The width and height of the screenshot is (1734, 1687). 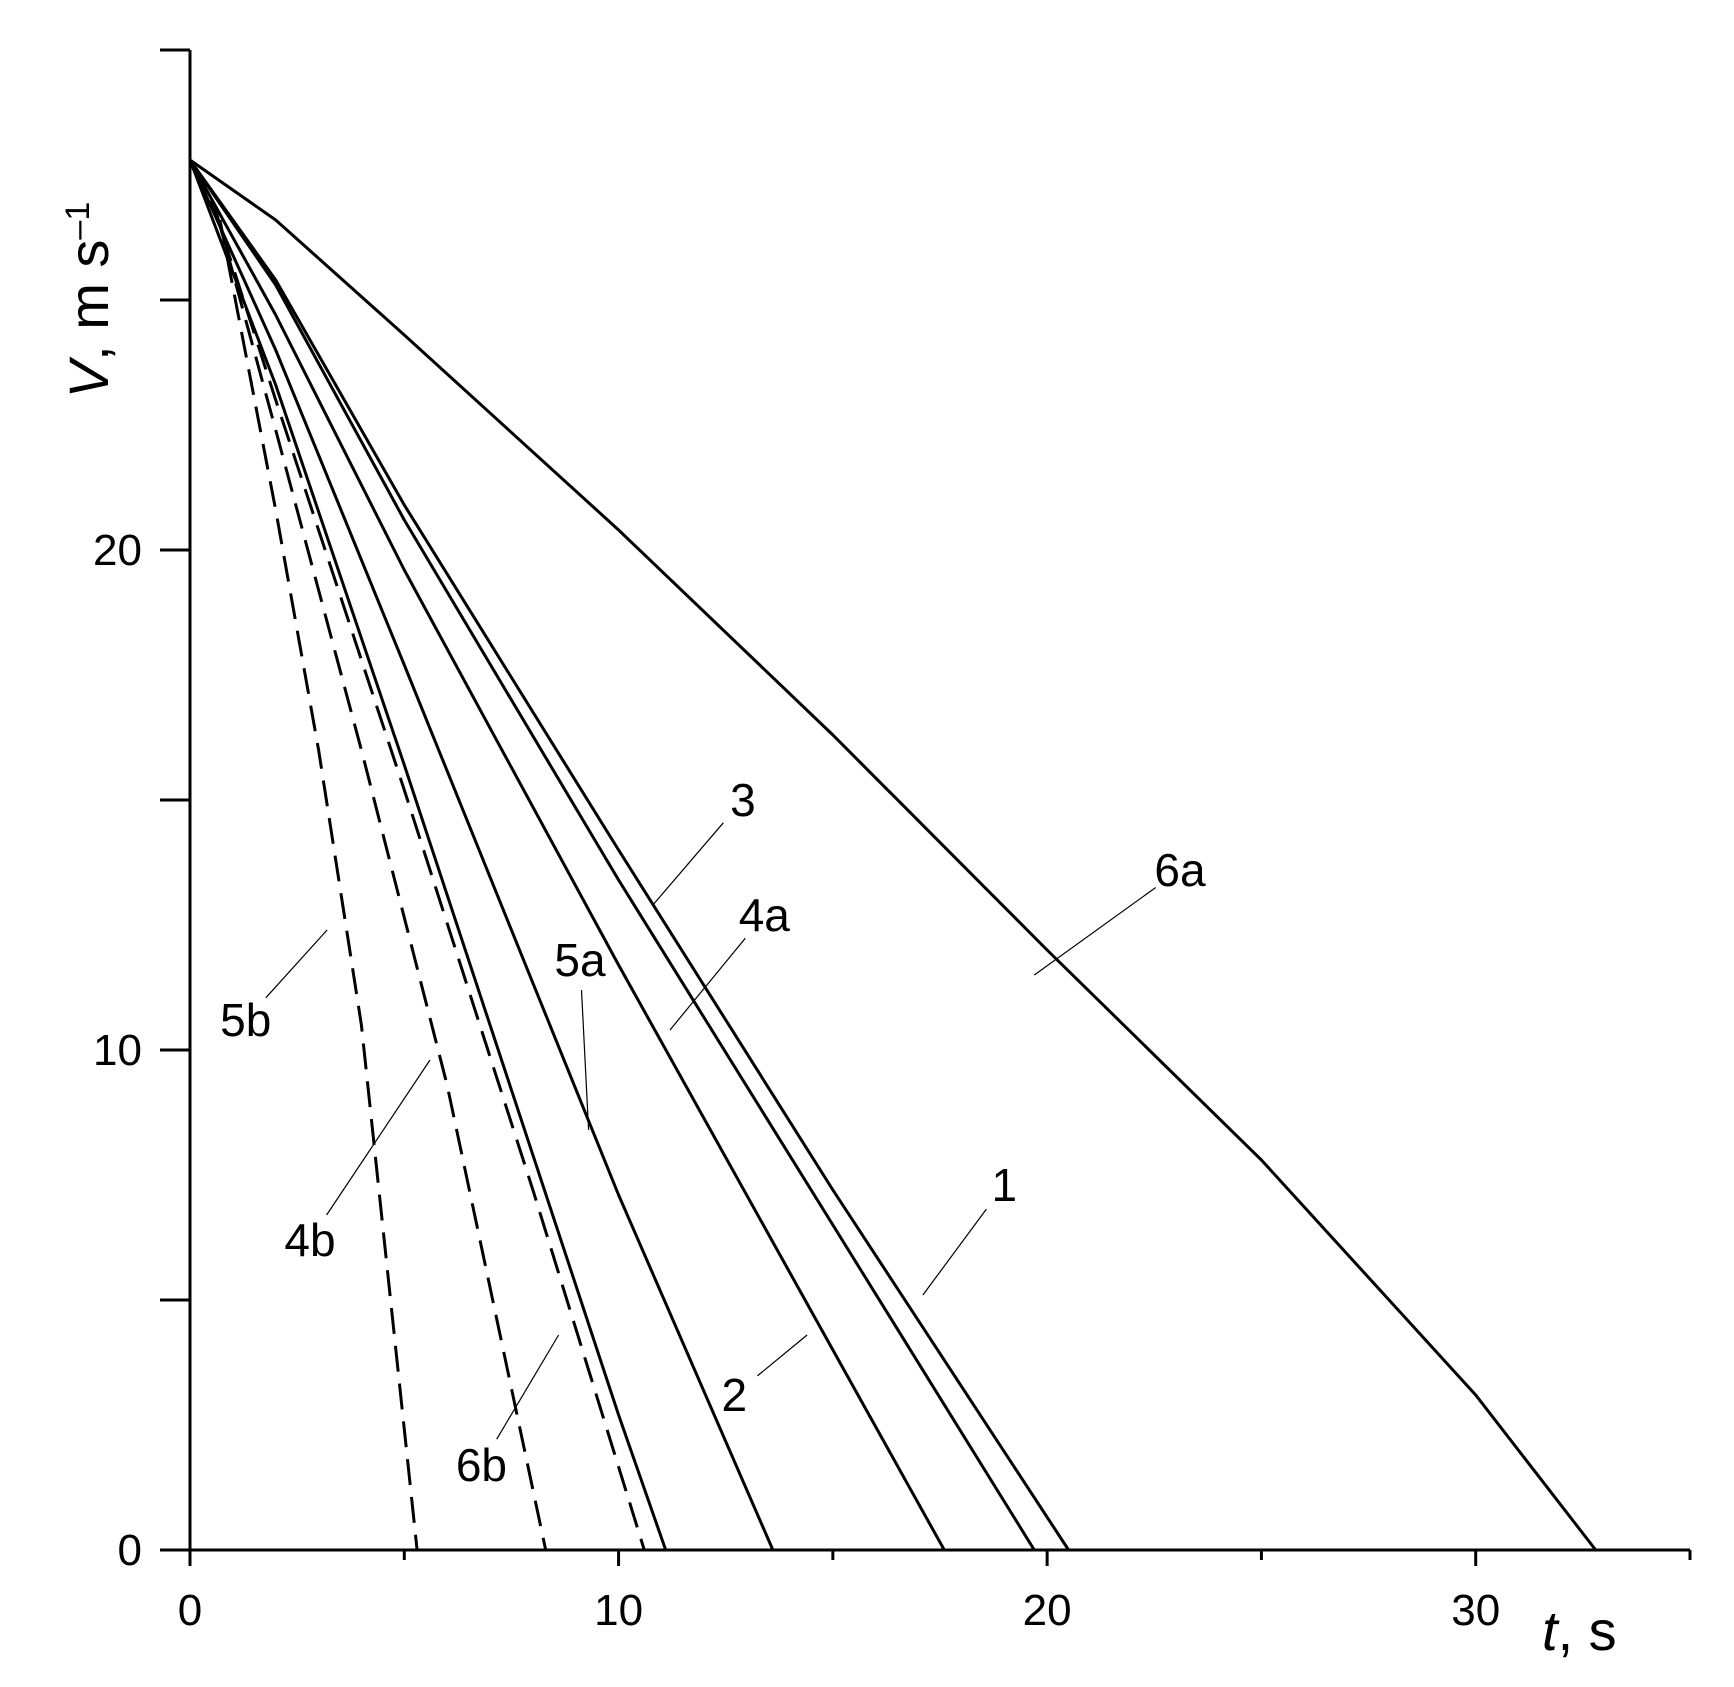 I want to click on curve-label-2: 2, so click(x=735, y=1395).